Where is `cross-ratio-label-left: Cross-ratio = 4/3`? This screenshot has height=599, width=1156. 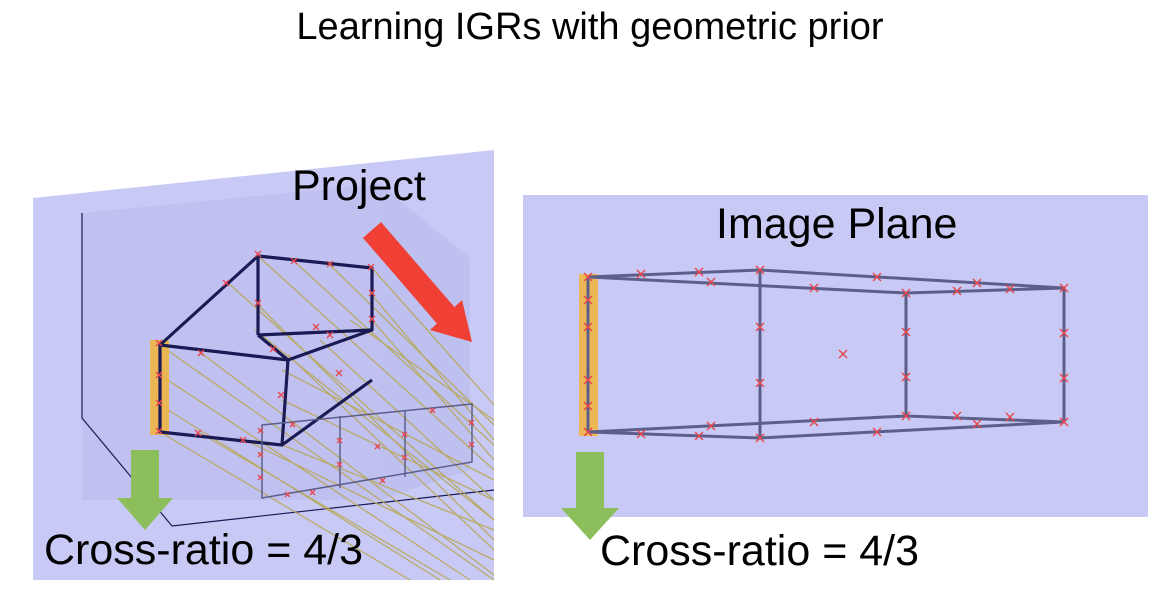 cross-ratio-label-left: Cross-ratio = 4/3 is located at coordinates (204, 550).